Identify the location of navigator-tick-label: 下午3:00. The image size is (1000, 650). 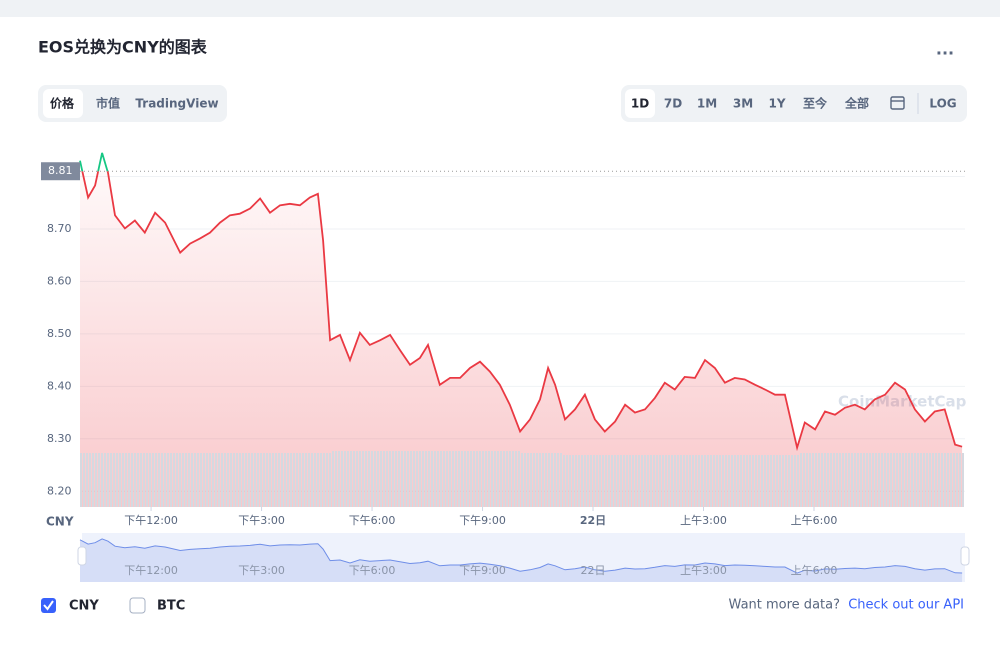
(261, 570).